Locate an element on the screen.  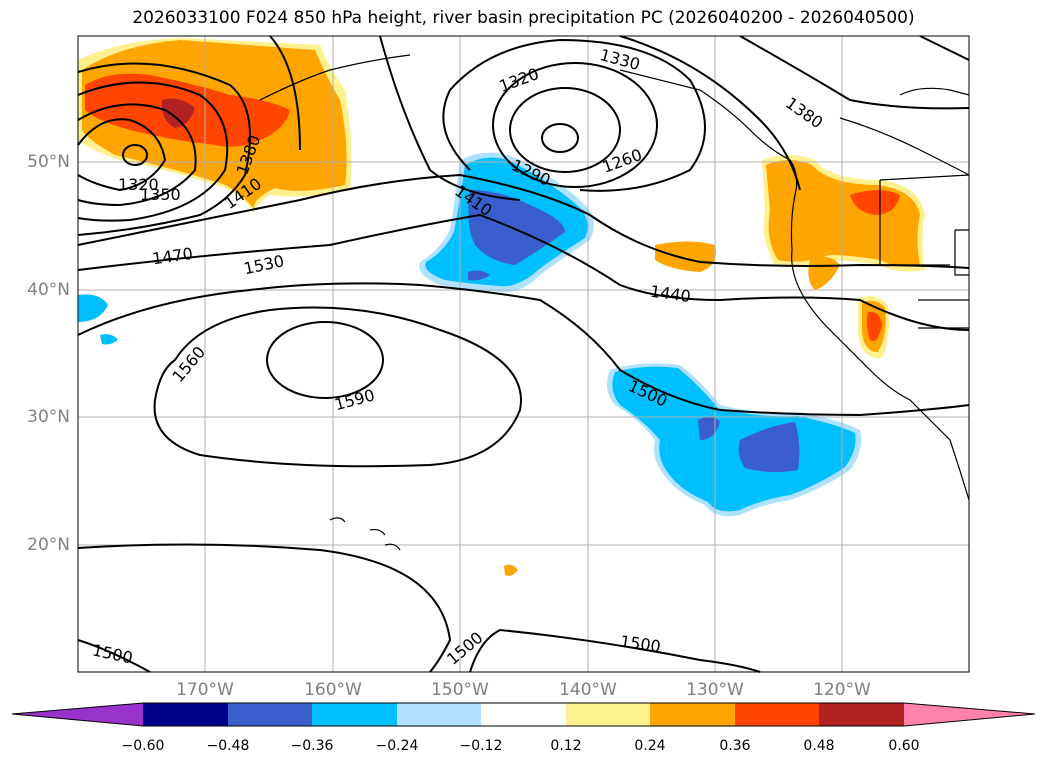
colorbar is located at coordinates (523, 714).